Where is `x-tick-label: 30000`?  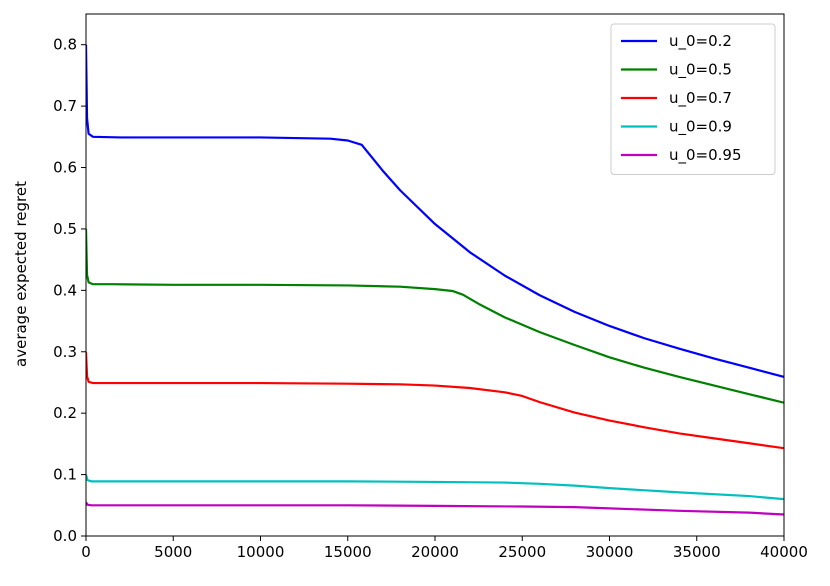
x-tick-label: 30000 is located at coordinates (610, 552).